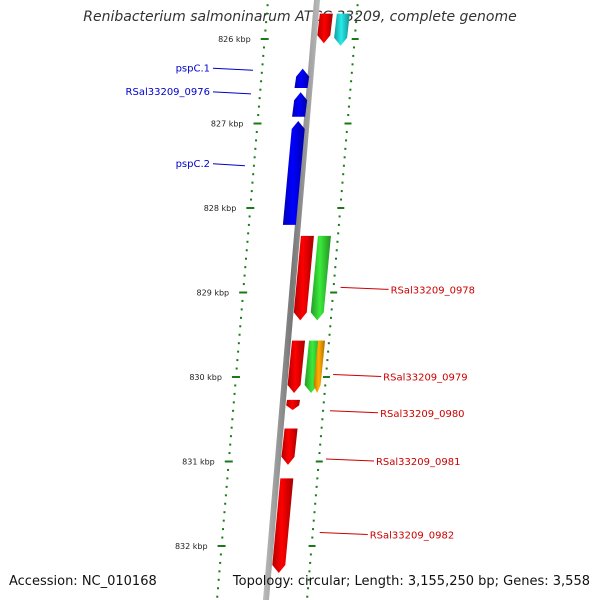 The height and width of the screenshot is (600, 600). I want to click on gene-label: pspC.1, so click(193, 68).